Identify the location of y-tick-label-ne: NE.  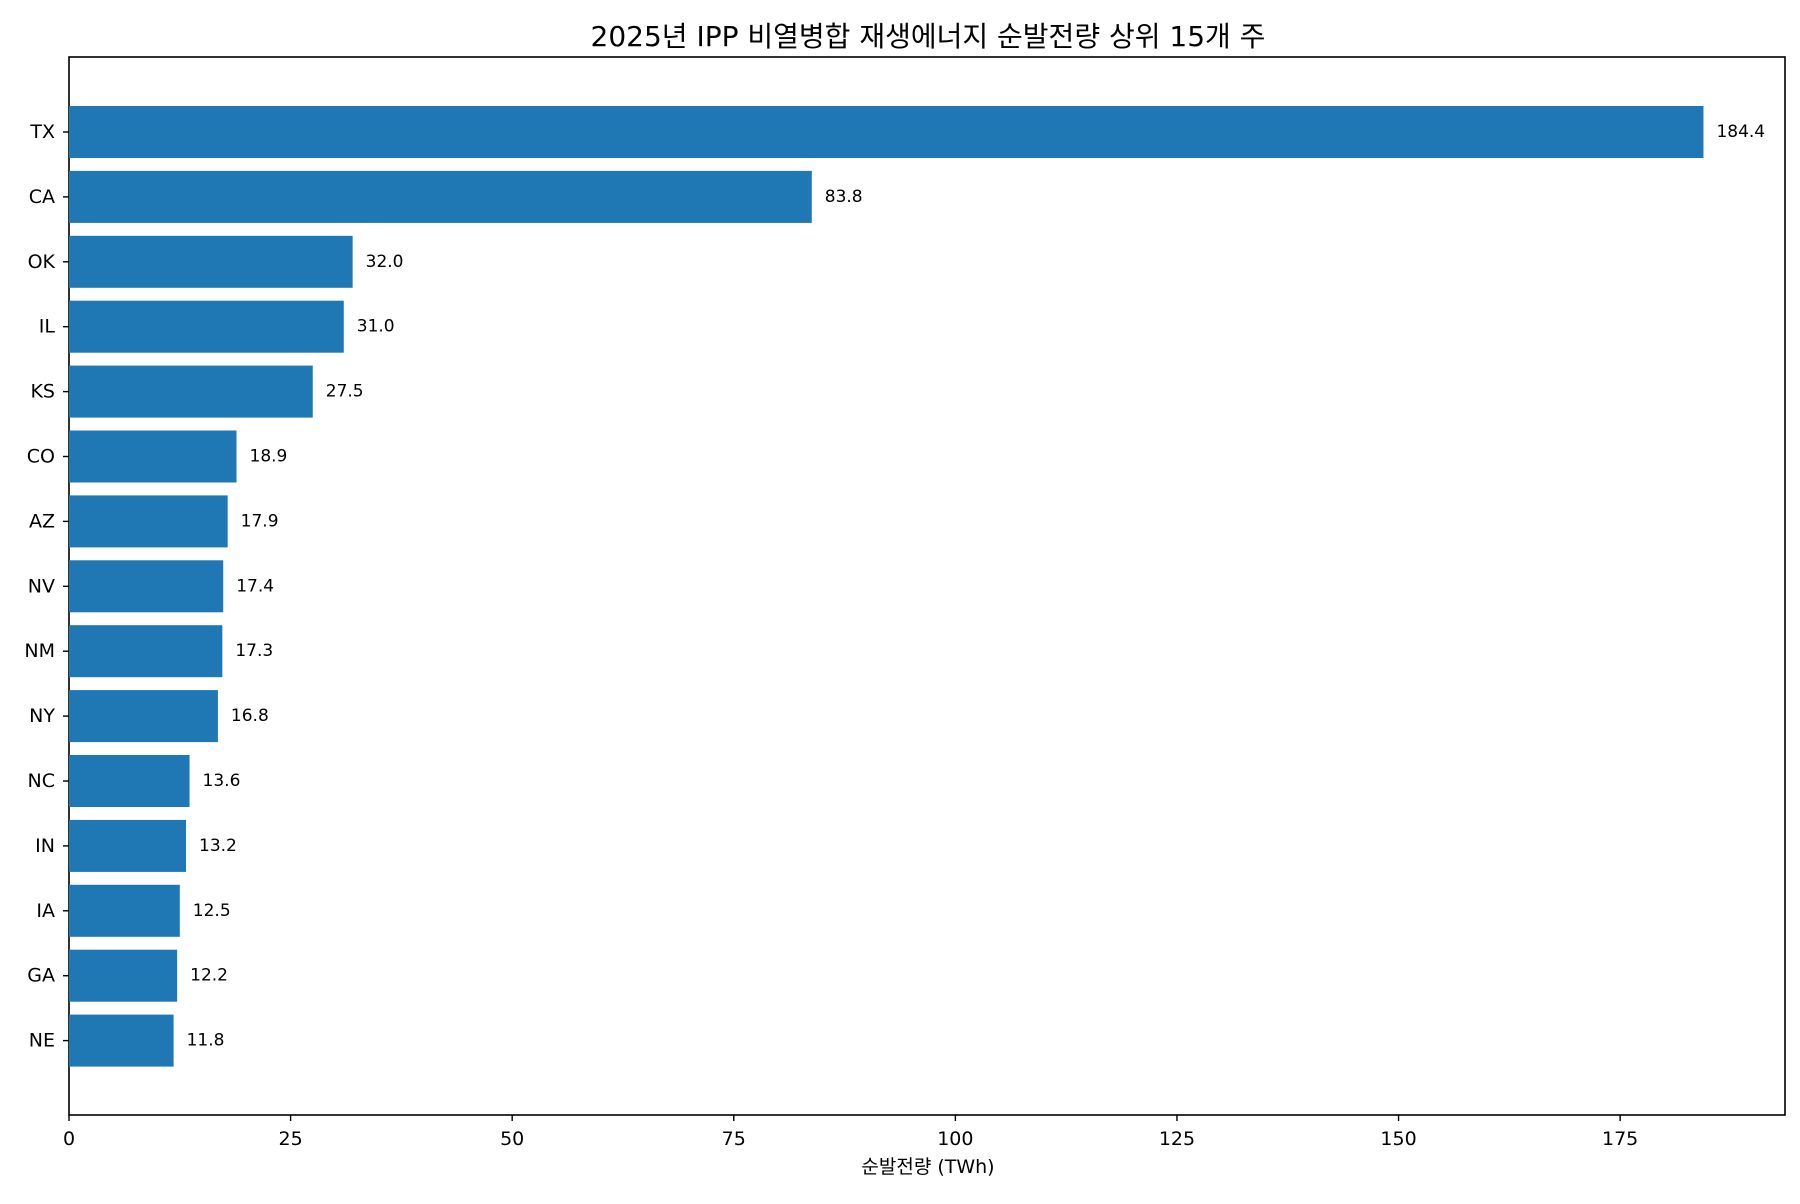
(42, 1041).